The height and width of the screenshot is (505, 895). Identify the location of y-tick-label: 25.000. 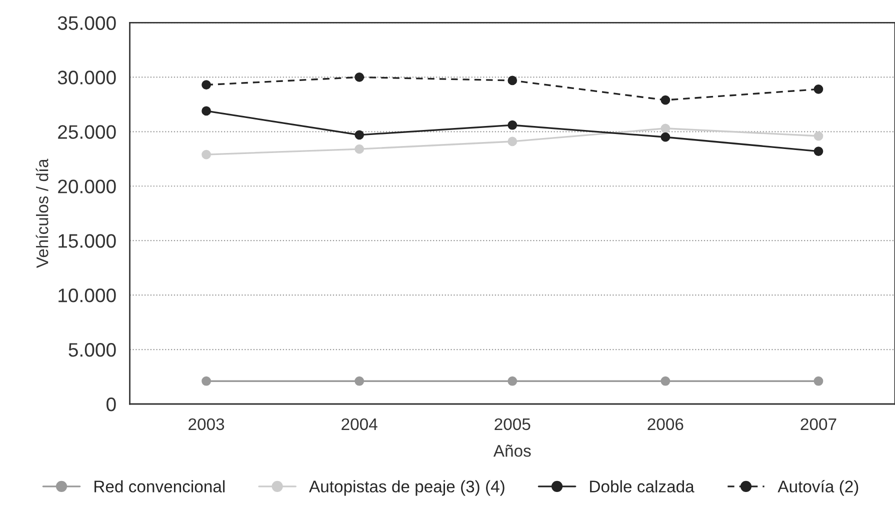
(87, 132).